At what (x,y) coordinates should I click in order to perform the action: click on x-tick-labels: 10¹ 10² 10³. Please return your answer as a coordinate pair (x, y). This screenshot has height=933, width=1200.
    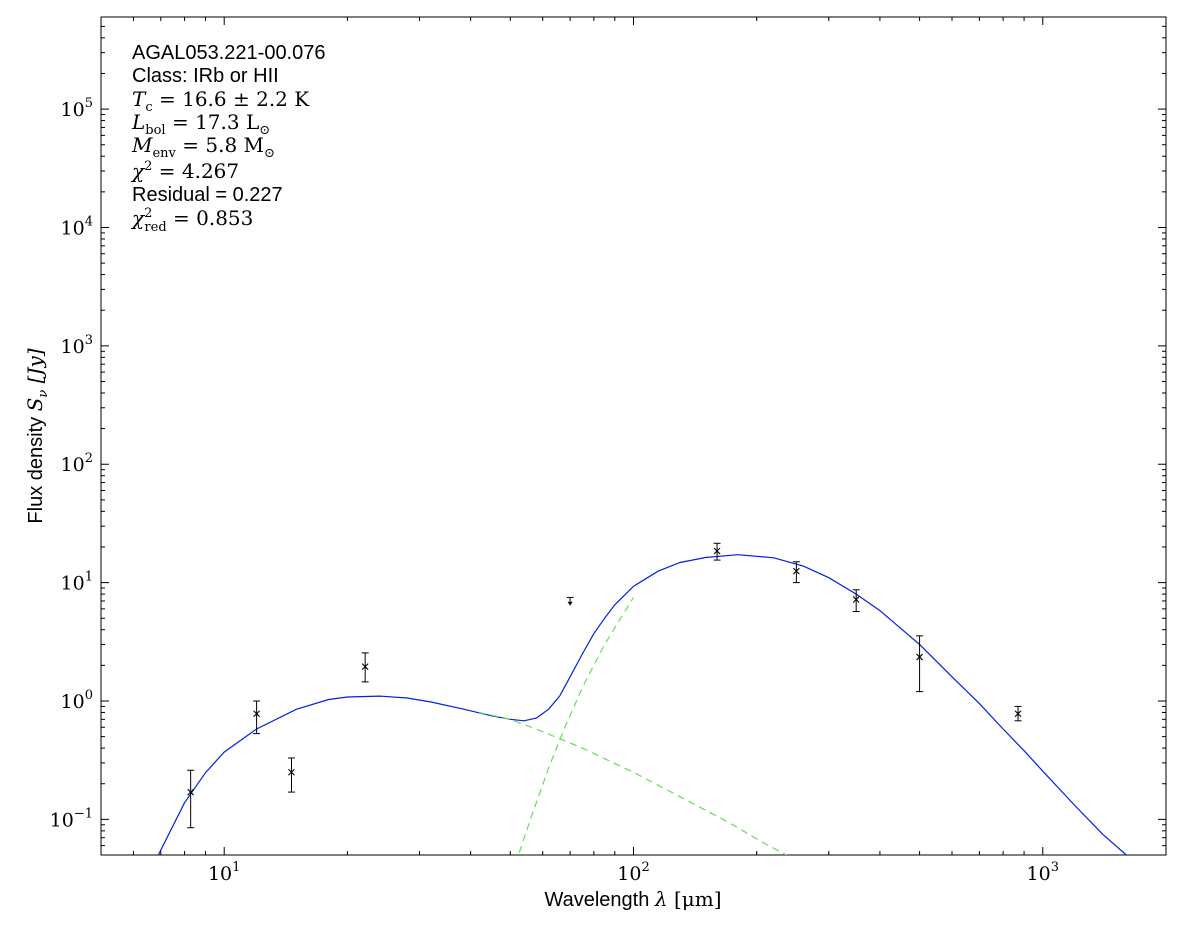
    Looking at the image, I should click on (633, 872).